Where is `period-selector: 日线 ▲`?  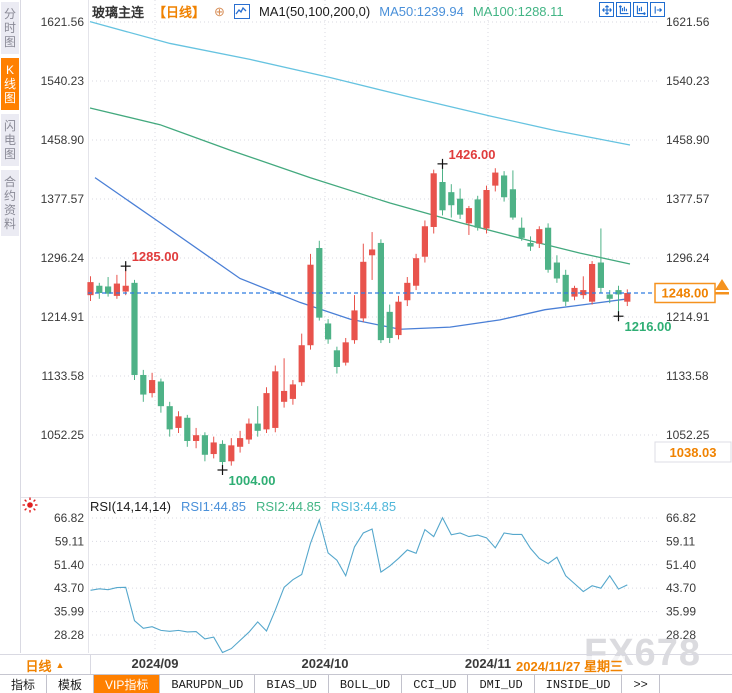 period-selector: 日线 ▲ is located at coordinates (45, 665).